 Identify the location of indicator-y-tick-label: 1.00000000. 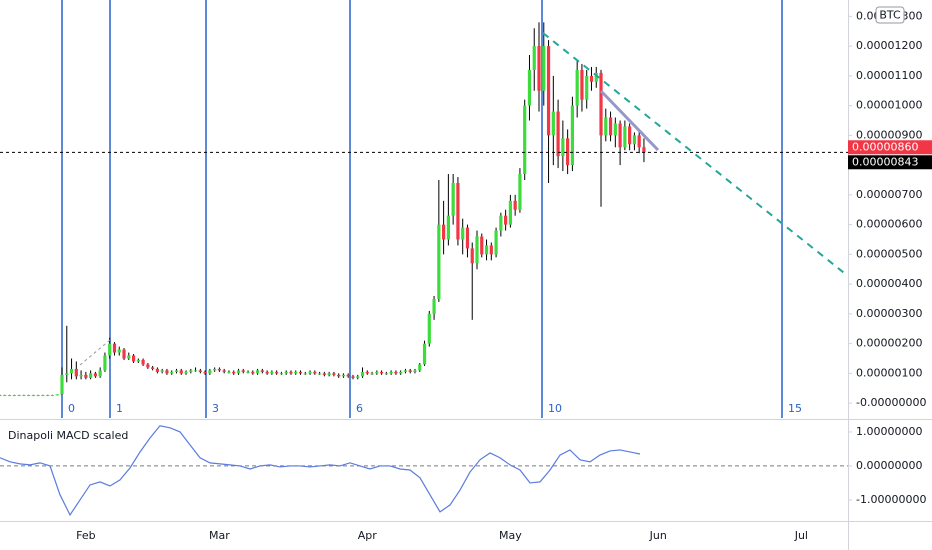
(889, 431).